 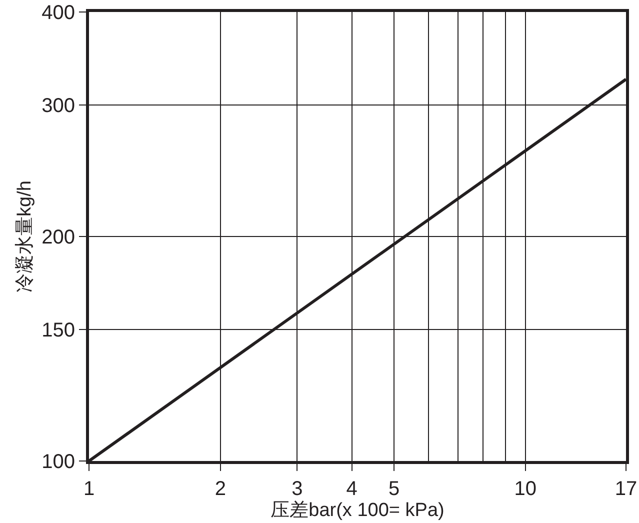 What do you see at coordinates (357, 510) in the screenshot?
I see `x-axis-title: 压差bar(x 100= kPa)` at bounding box center [357, 510].